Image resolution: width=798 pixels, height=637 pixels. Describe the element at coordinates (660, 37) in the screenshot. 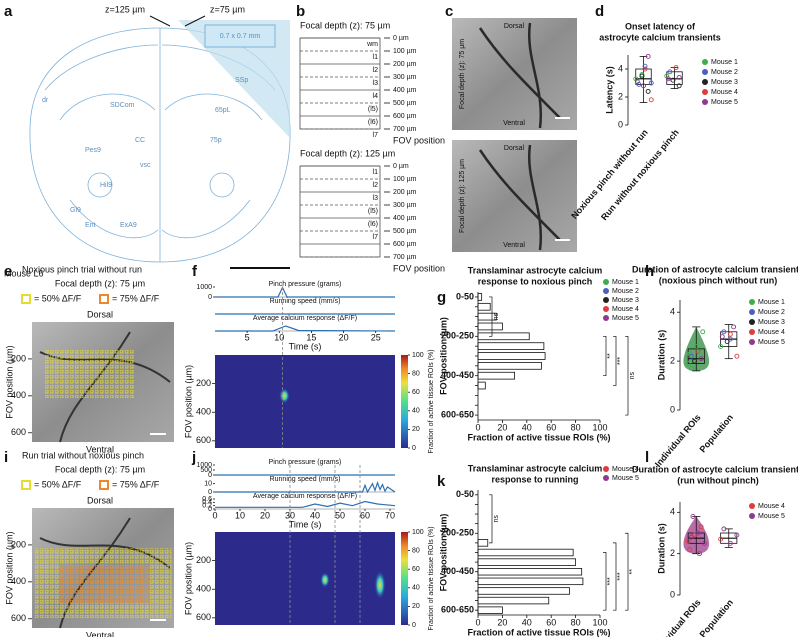

I see `chart-title: astrocyte calcium transients` at that location.